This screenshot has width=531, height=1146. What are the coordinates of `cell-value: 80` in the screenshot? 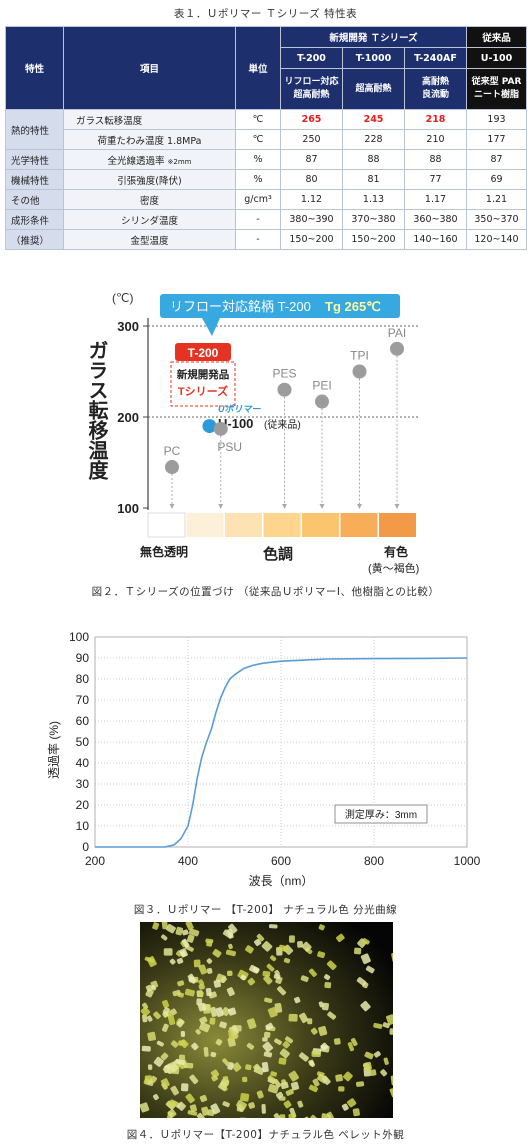 It's located at (311, 179).